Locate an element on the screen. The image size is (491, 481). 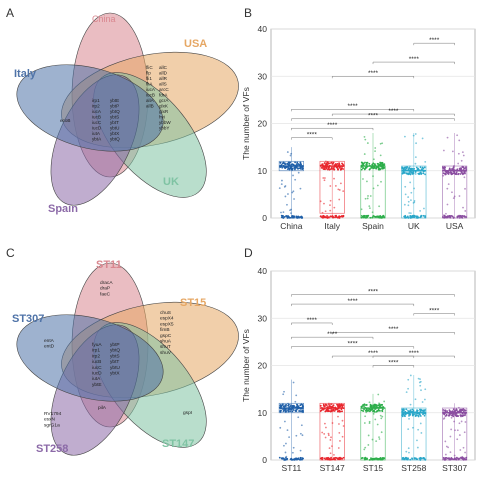
y-tick-label: 0 is located at coordinates (264, 460).